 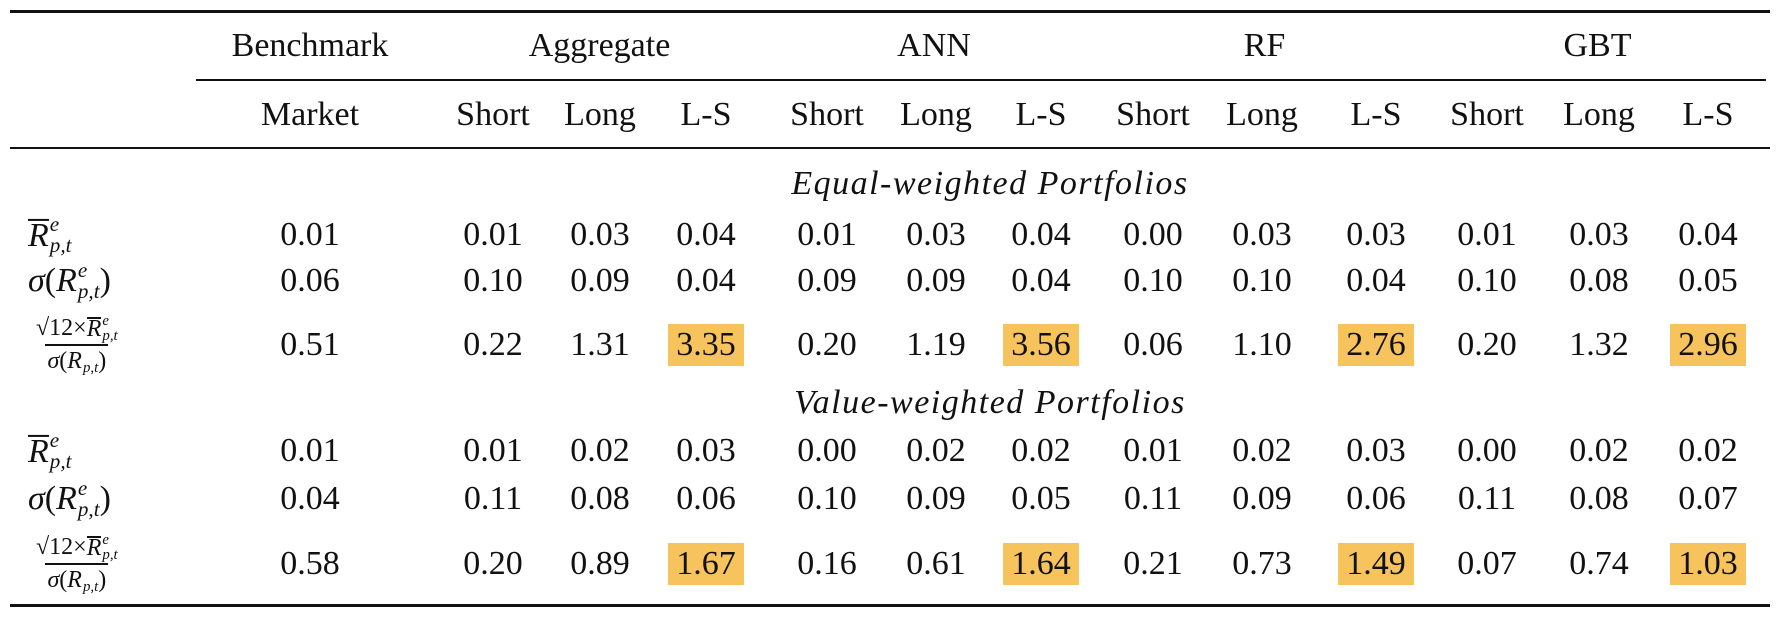 I want to click on value-cell: 1.10, so click(x=1262, y=344).